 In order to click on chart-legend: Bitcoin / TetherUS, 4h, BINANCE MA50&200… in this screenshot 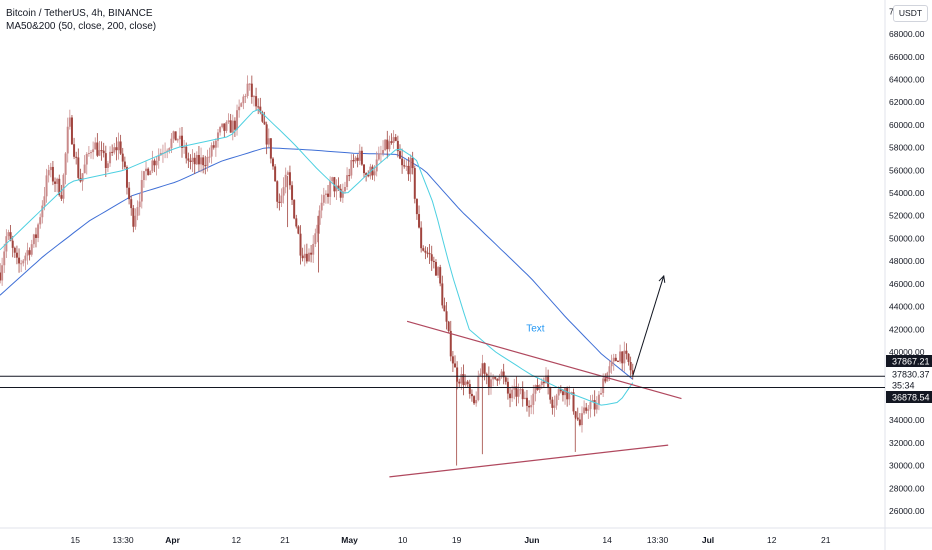, I will do `click(81, 20)`.